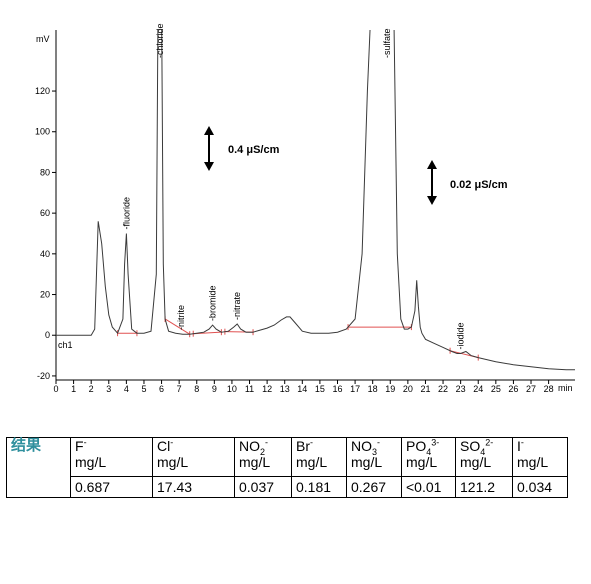 The height and width of the screenshot is (584, 591). I want to click on peak-baseline, so click(177, 326).